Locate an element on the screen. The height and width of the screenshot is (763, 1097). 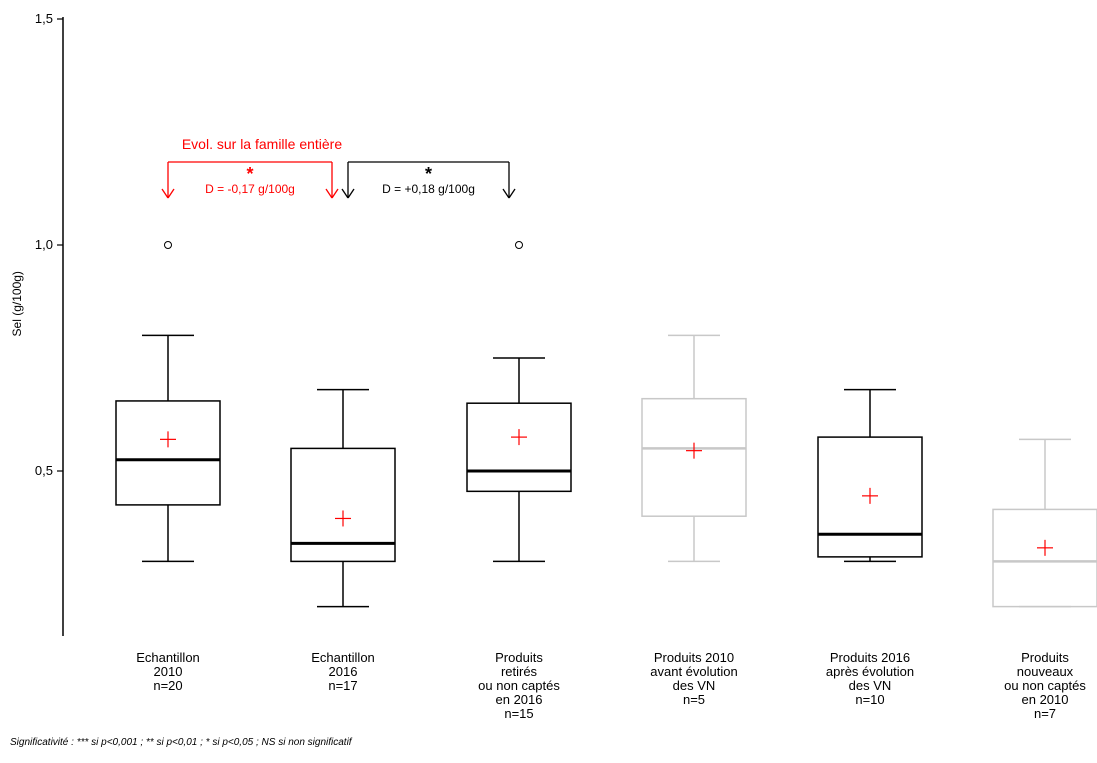
difference-label: D = -0,17 g/100g is located at coordinates (250, 189).